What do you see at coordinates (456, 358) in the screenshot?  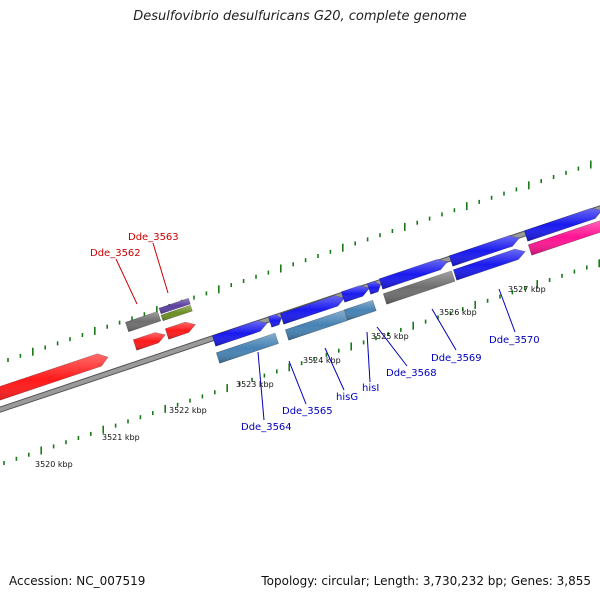 I see `gene-label-dde-3569: Dde_3569` at bounding box center [456, 358].